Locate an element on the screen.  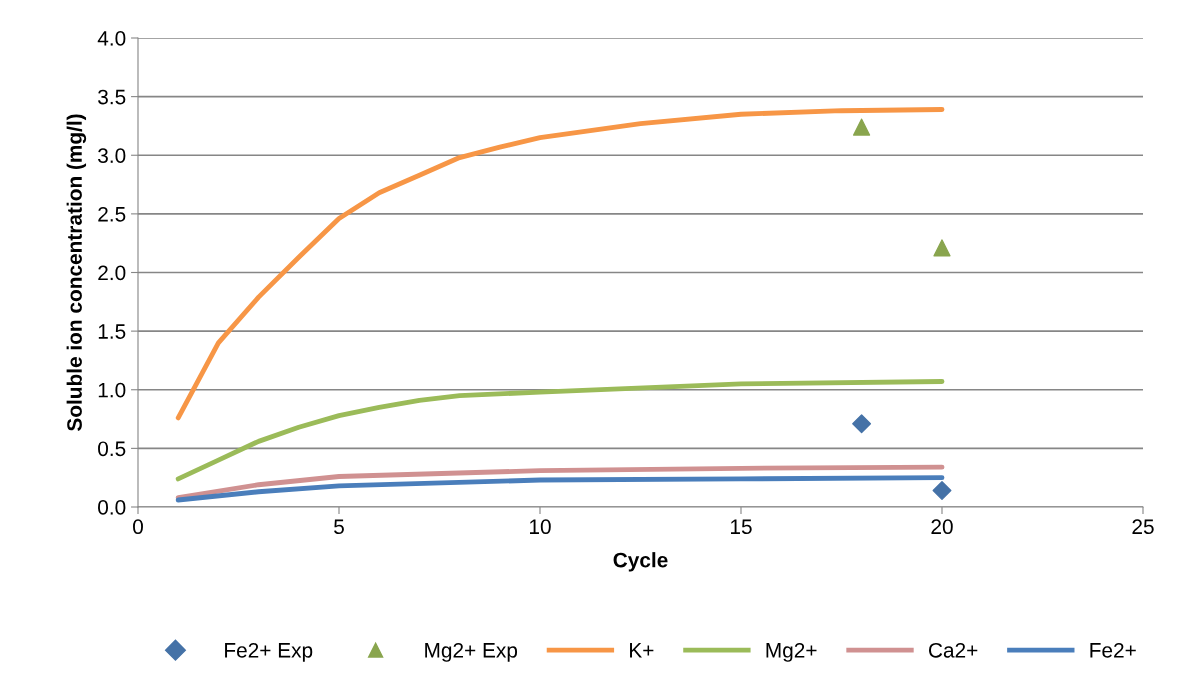
x-tick-label: 15 is located at coordinates (741, 527).